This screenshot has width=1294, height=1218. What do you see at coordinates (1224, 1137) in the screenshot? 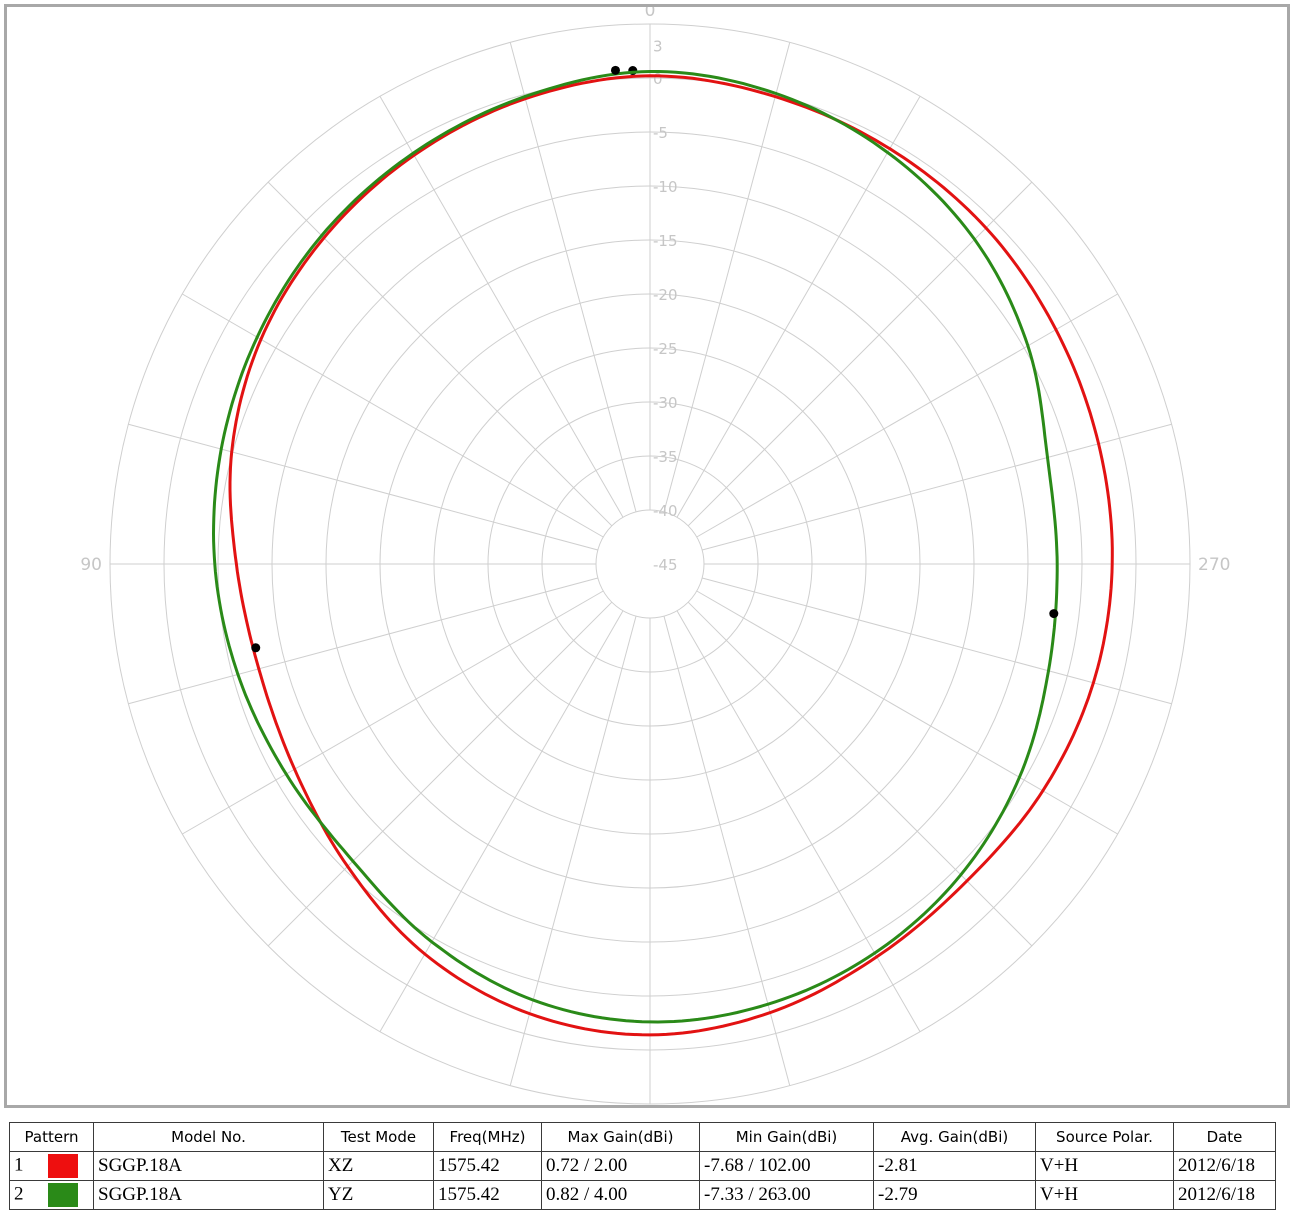
I see `header-date: Date` at bounding box center [1224, 1137].